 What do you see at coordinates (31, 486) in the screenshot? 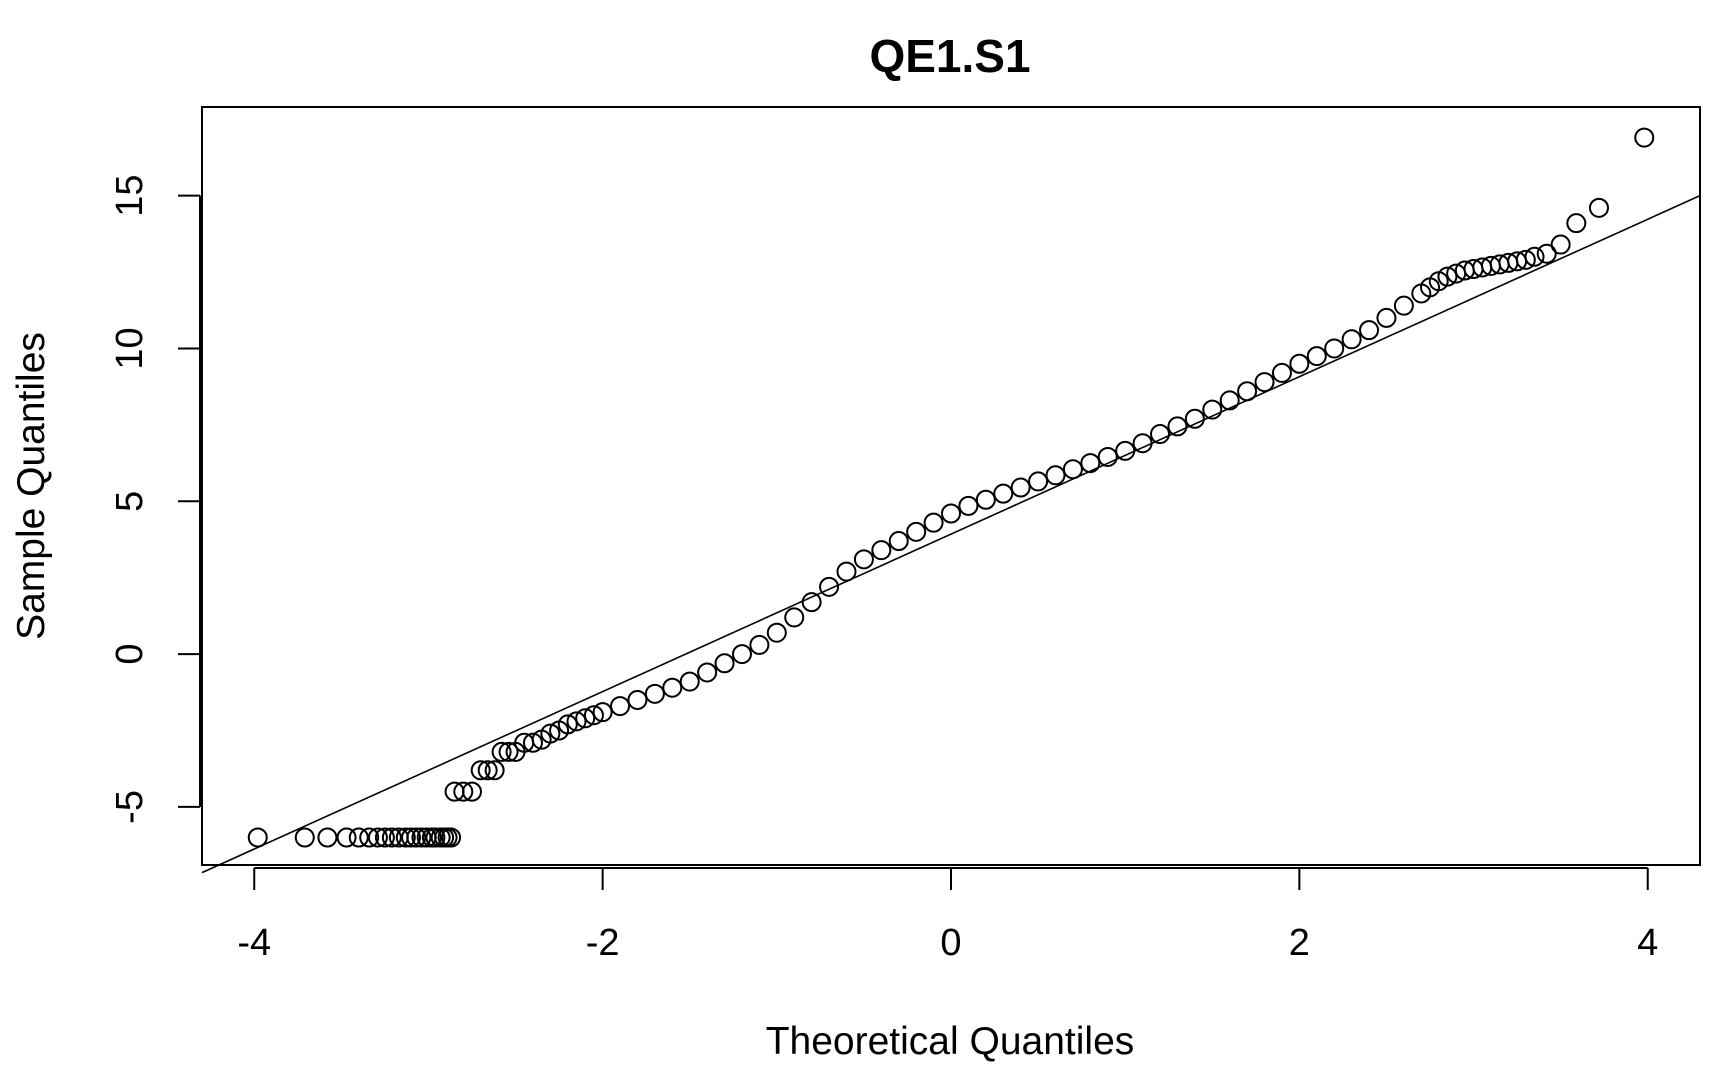
I see `y-axis-label: Sample Quantiles` at bounding box center [31, 486].